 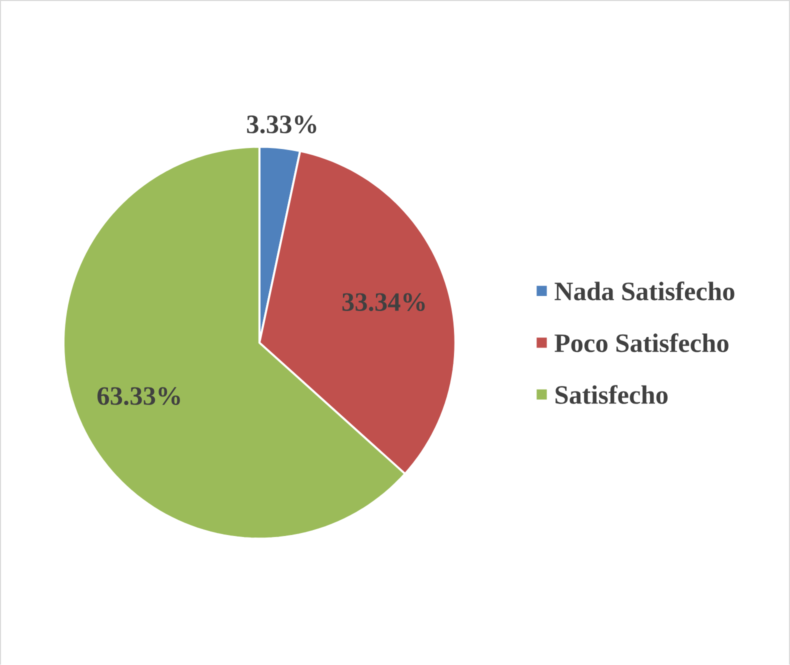 What do you see at coordinates (641, 342) in the screenshot?
I see `legend-label: Poco Satisfecho` at bounding box center [641, 342].